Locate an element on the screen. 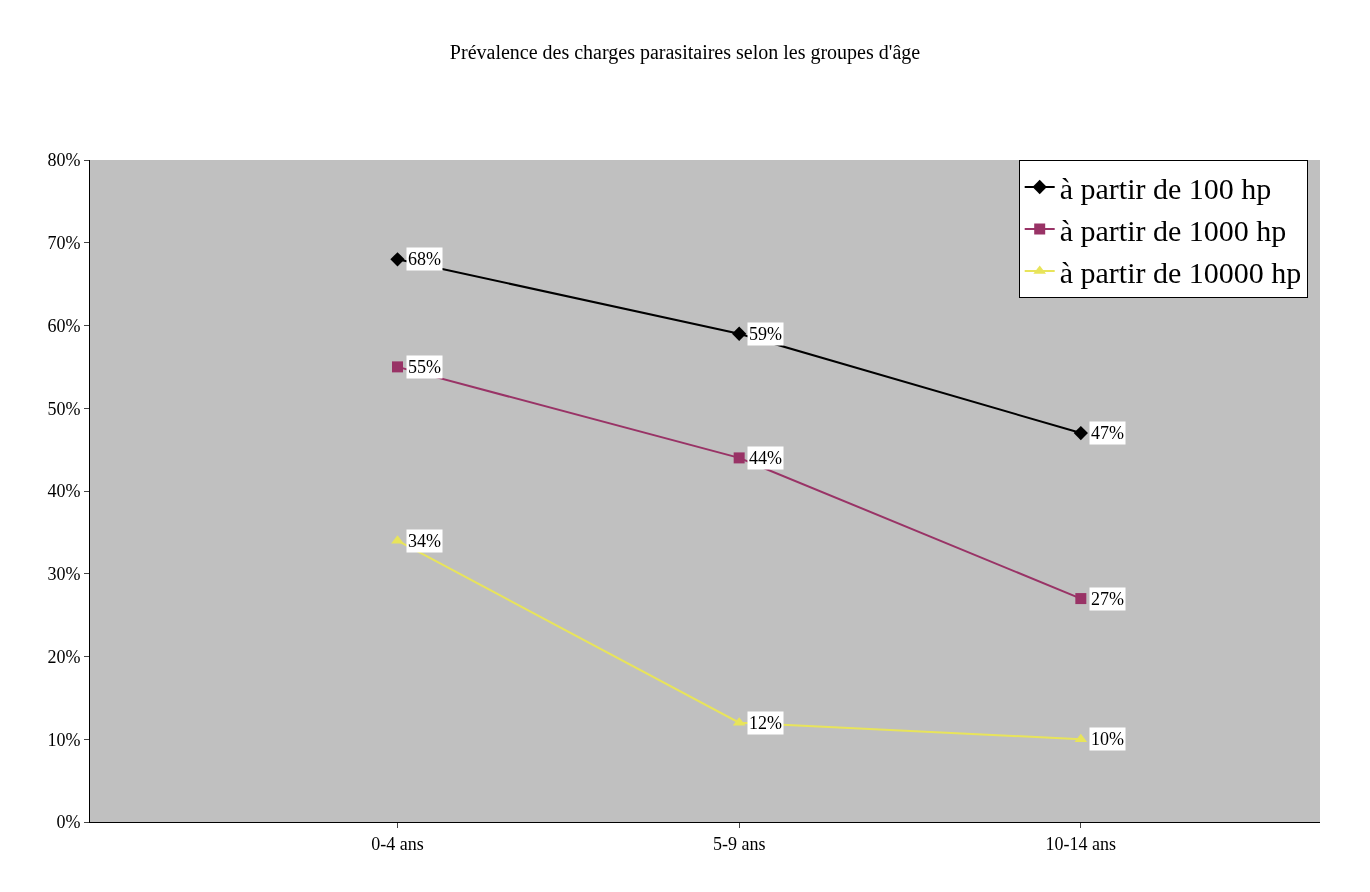 The image size is (1370, 892). x-tick-label: 10-14 ans is located at coordinates (1081, 843).